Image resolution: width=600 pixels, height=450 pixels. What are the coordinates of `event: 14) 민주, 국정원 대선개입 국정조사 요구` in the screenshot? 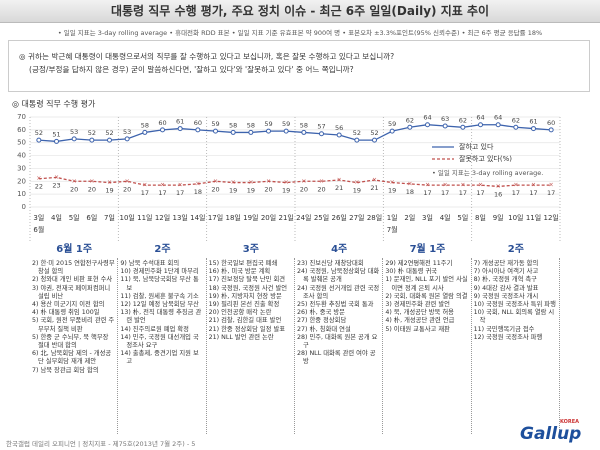 It's located at (159, 341).